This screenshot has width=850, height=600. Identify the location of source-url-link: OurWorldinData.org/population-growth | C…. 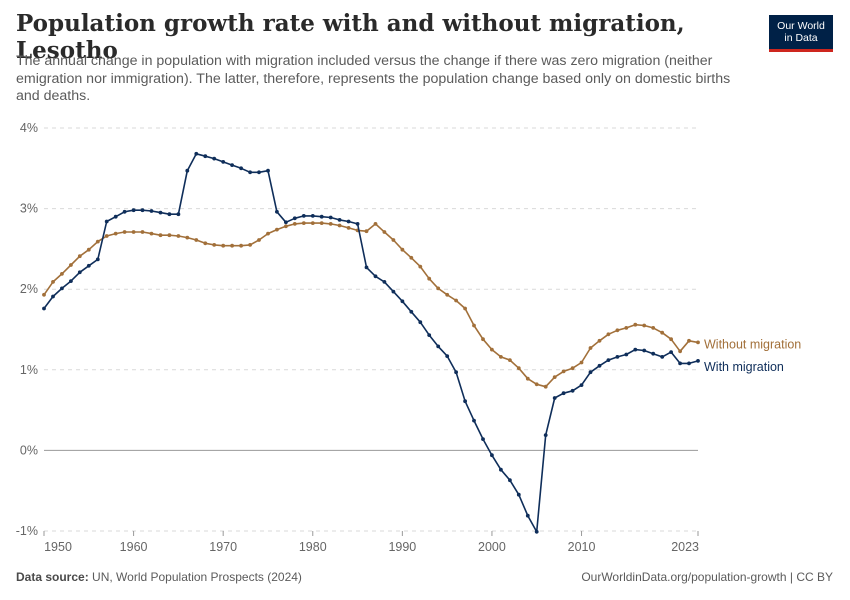
(707, 577).